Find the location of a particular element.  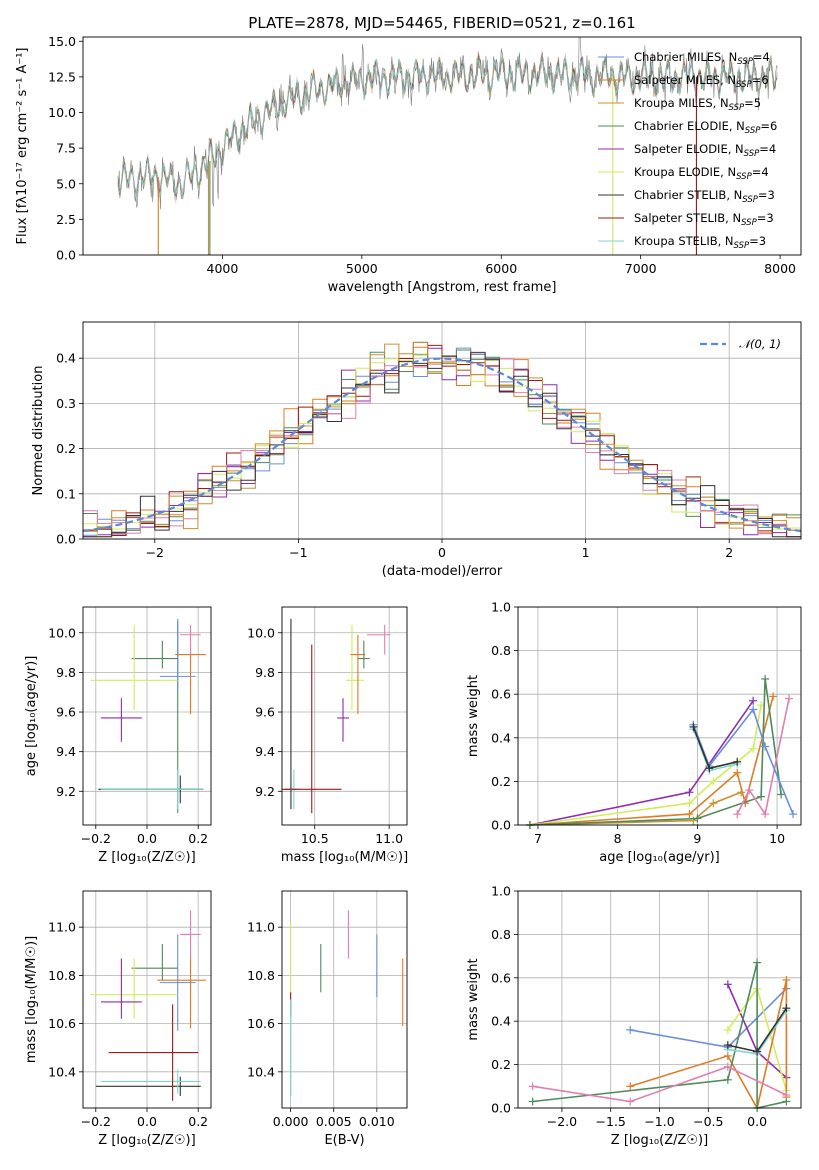

x-tick-label: 5000 is located at coordinates (362, 268).